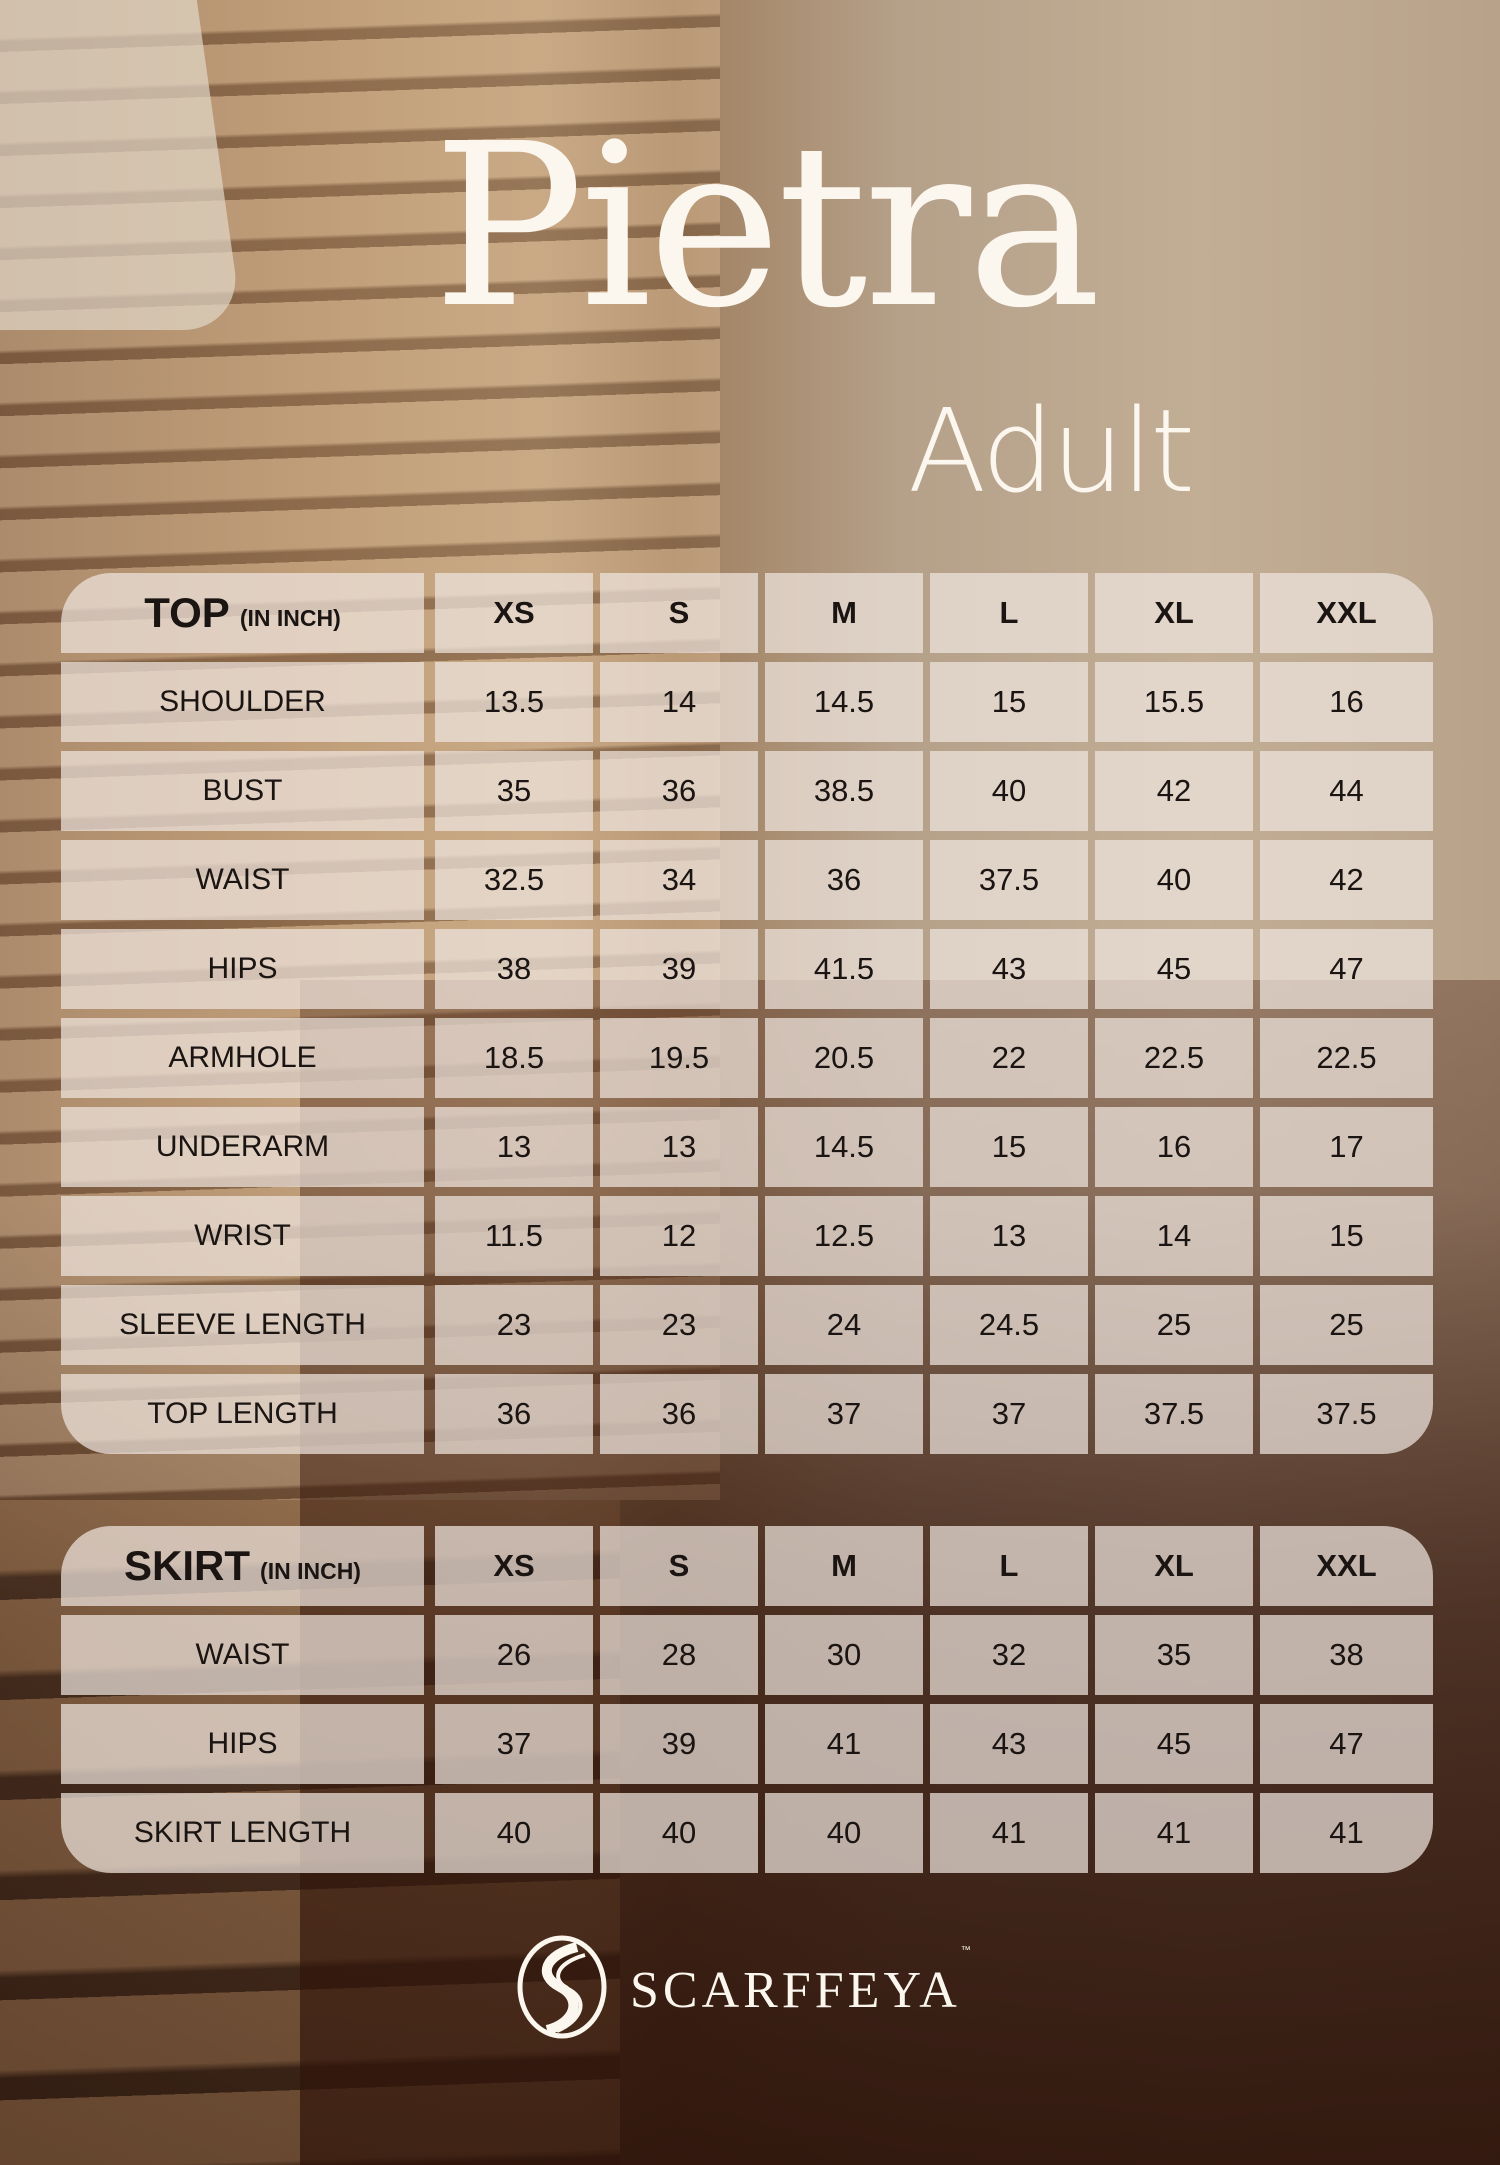 The height and width of the screenshot is (2165, 1500). Describe the element at coordinates (514, 880) in the screenshot. I see `measurement-value: 32.5` at that location.